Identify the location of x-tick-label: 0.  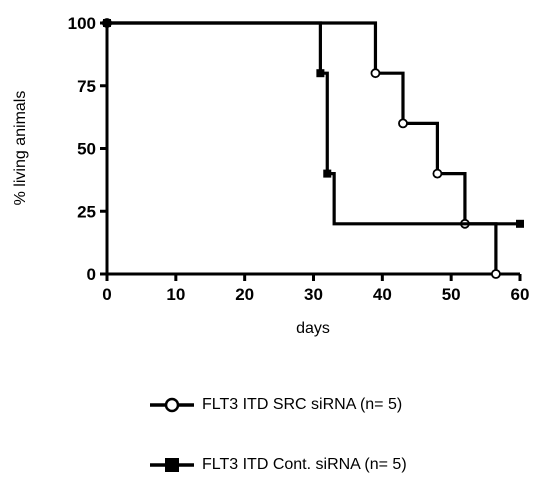
(106, 294).